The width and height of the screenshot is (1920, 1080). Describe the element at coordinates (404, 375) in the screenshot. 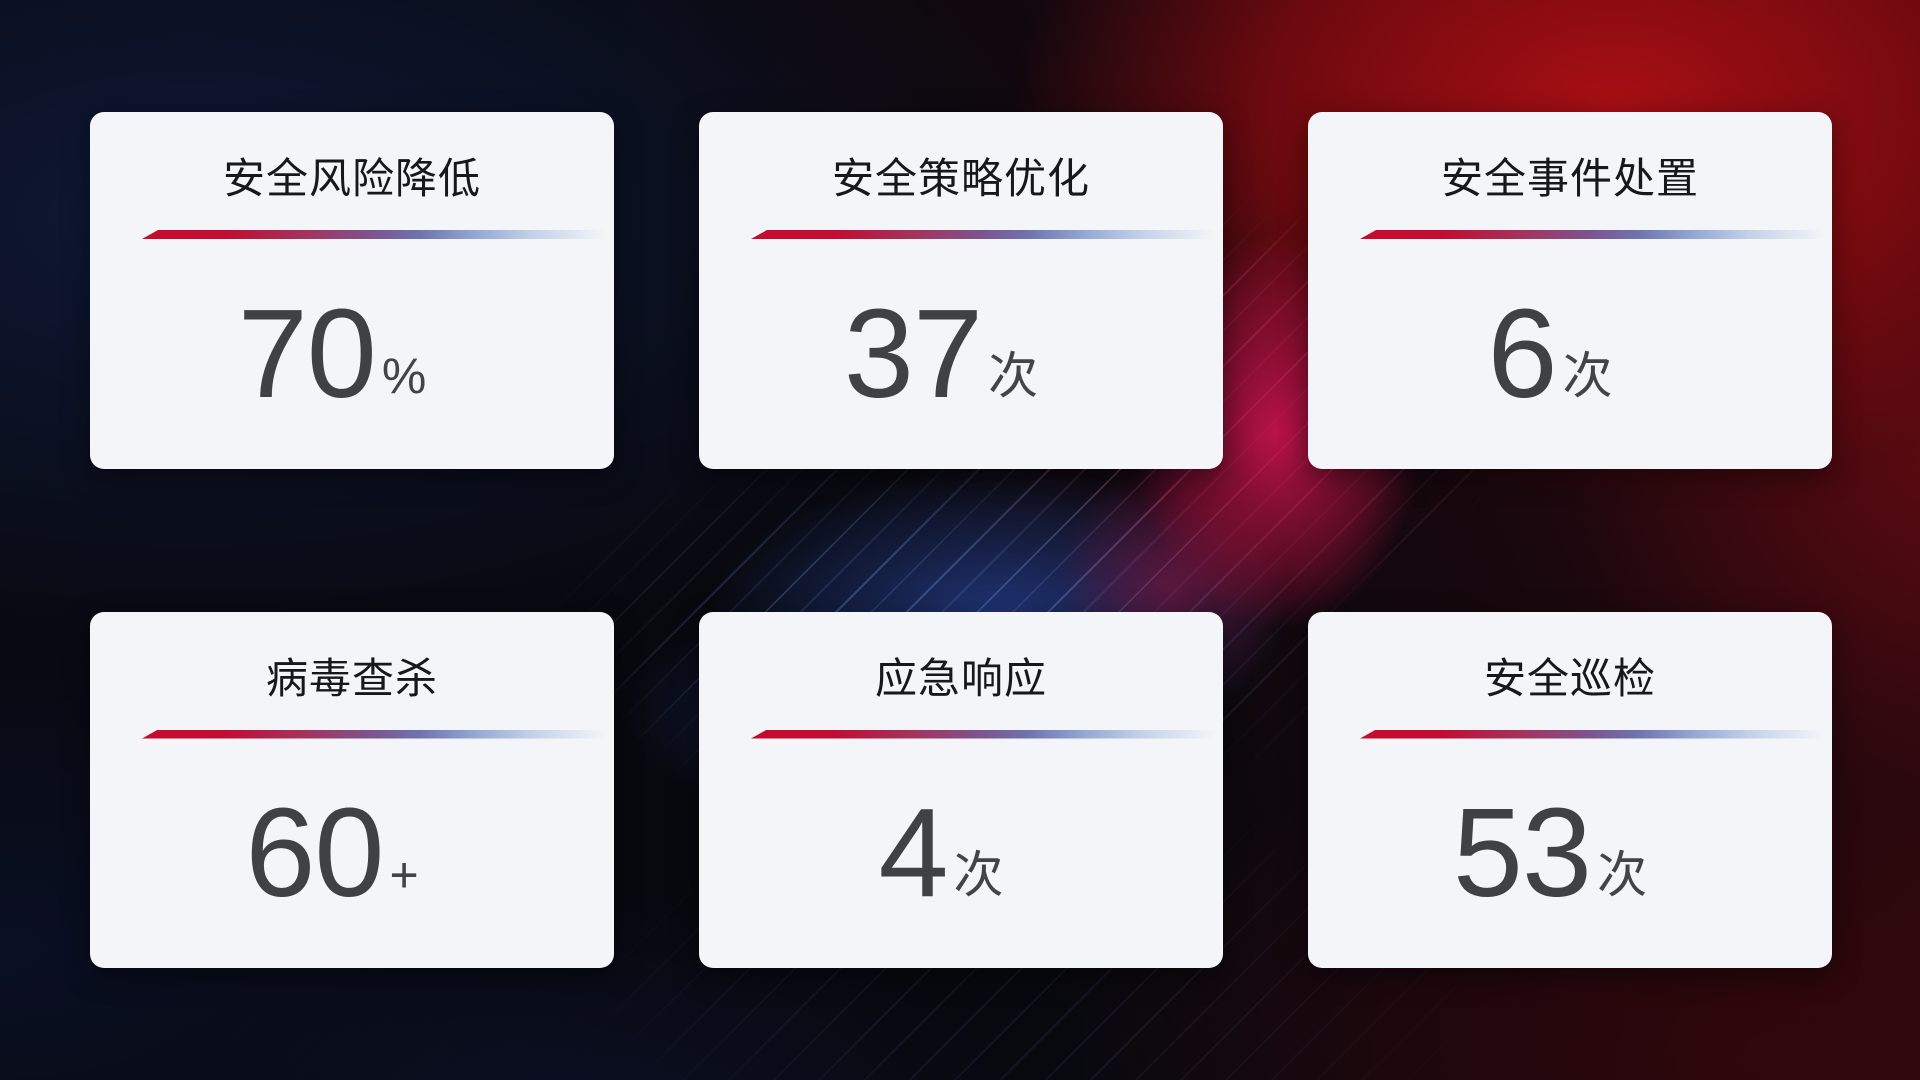

I see `value-unit: %` at that location.